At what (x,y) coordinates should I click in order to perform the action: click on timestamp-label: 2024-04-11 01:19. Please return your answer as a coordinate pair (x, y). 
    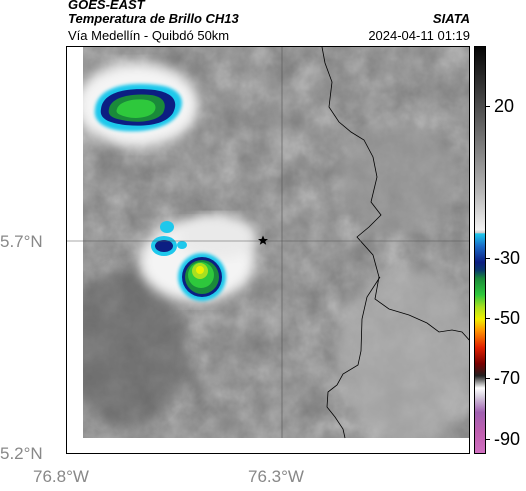
    Looking at the image, I should click on (419, 35).